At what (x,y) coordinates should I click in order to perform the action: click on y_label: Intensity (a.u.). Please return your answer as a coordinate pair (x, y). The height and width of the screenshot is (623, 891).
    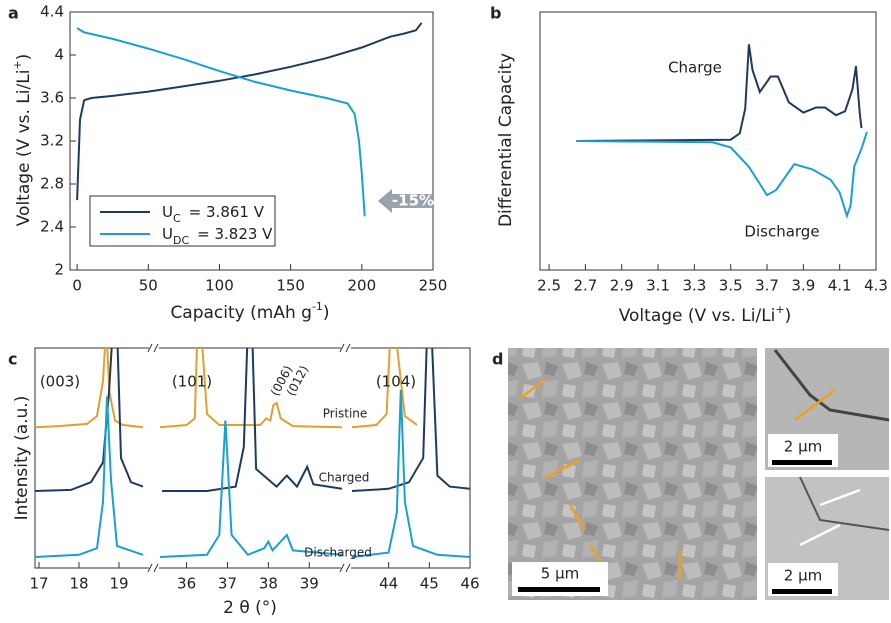
    Looking at the image, I should click on (22, 458).